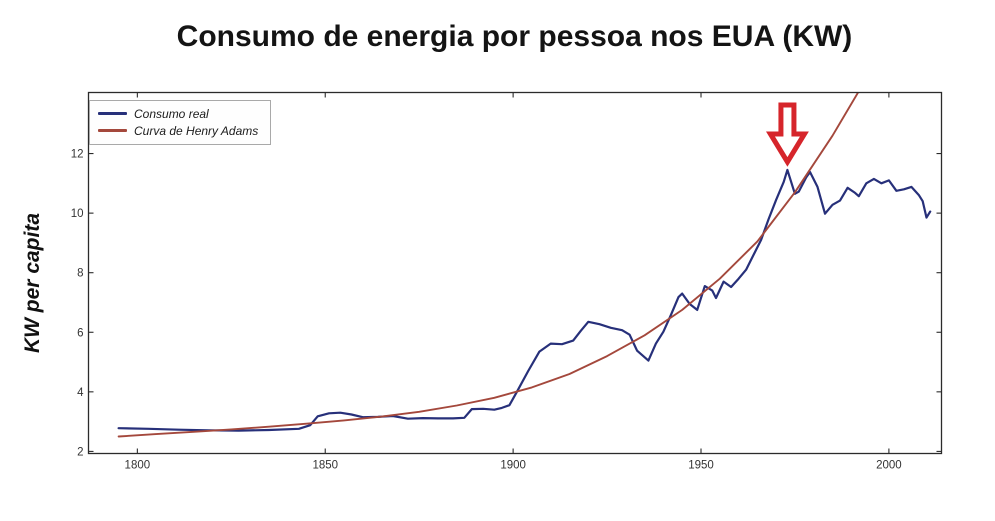  What do you see at coordinates (325, 466) in the screenshot?
I see `x-tick-label: 1850` at bounding box center [325, 466].